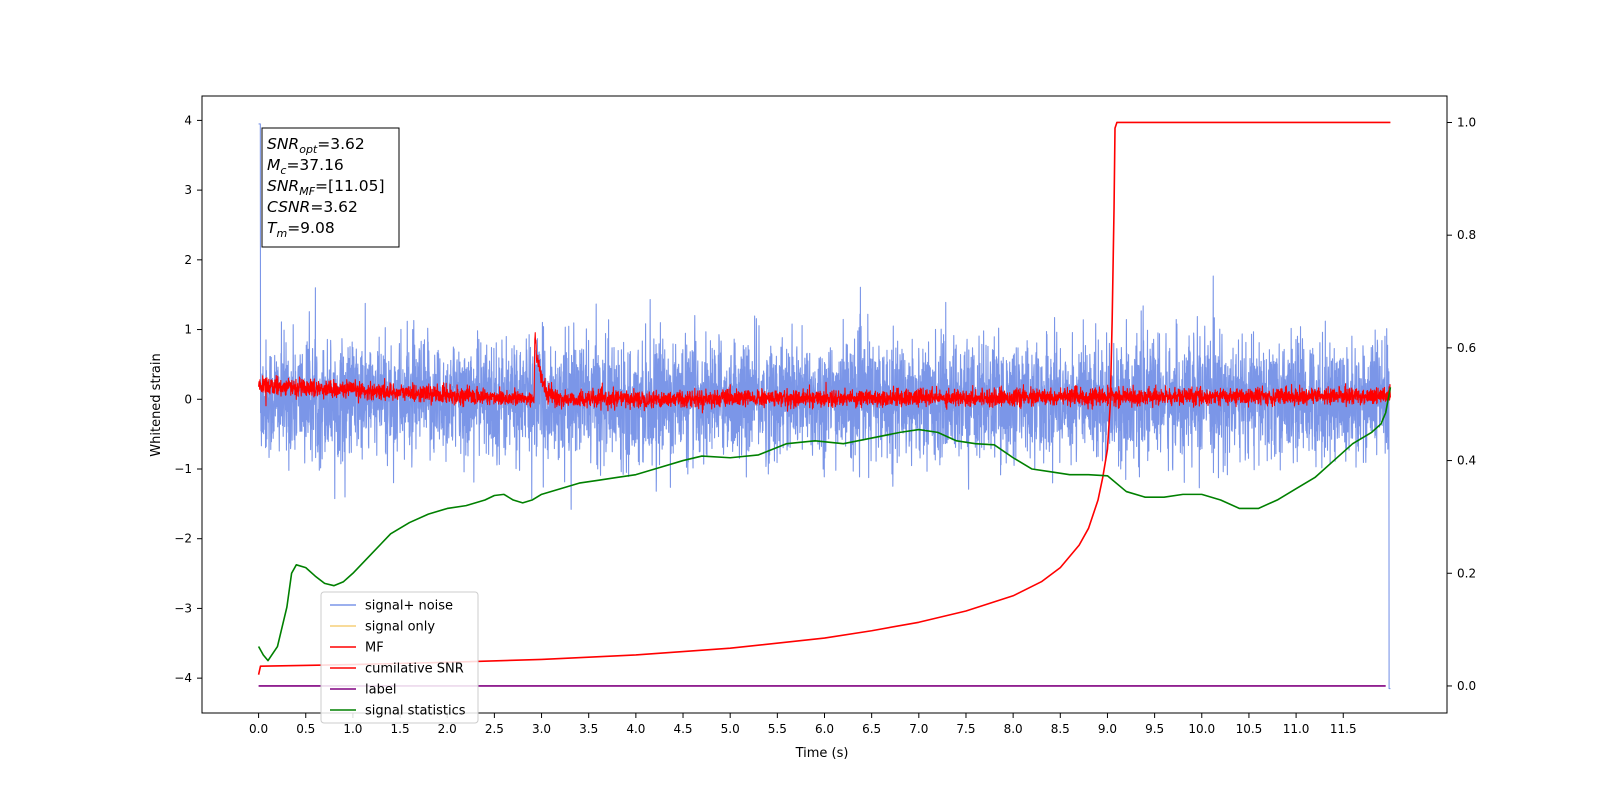 The height and width of the screenshot is (800, 1600). Describe the element at coordinates (409, 606) in the screenshot. I see `legend-label: signal+ noise` at that location.